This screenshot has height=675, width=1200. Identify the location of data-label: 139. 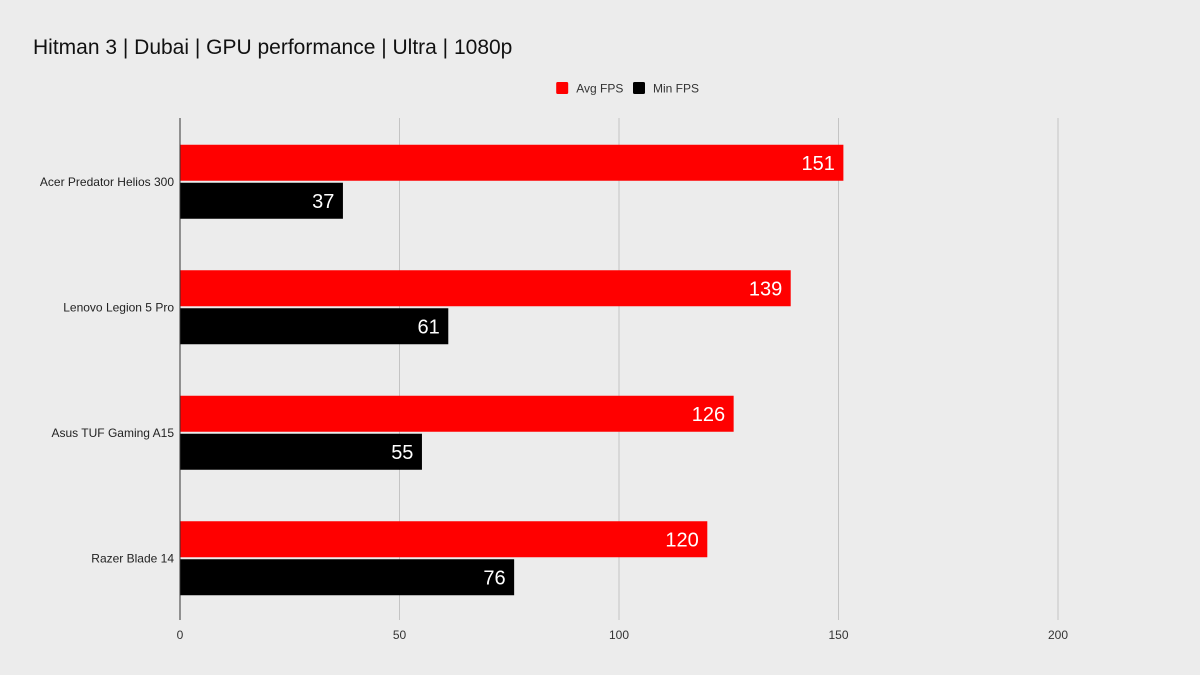
(765, 289).